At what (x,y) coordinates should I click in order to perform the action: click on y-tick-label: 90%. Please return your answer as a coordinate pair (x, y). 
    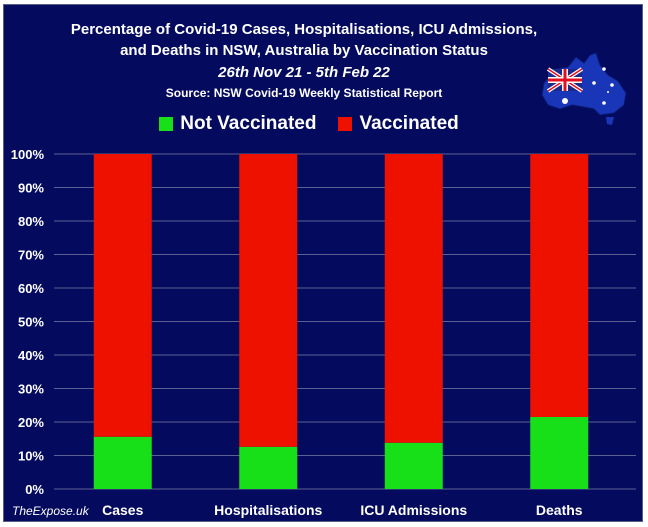
    Looking at the image, I should click on (31, 188).